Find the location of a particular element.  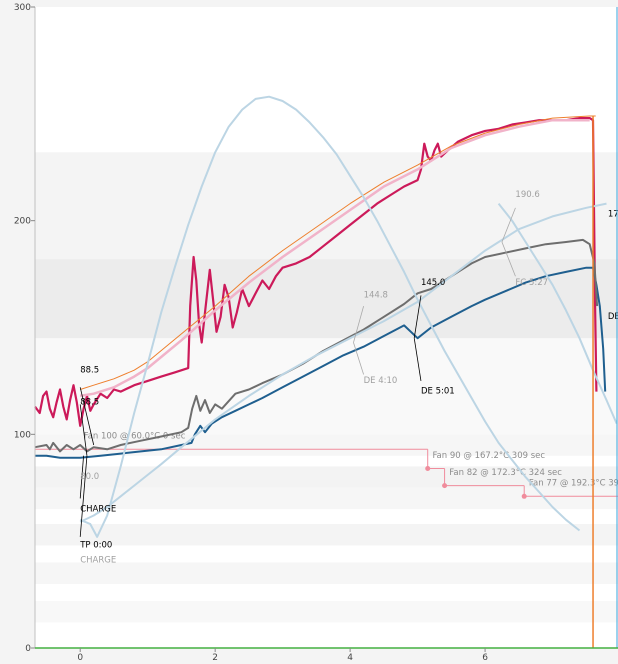

annotation-label: DE is located at coordinates (613, 317).